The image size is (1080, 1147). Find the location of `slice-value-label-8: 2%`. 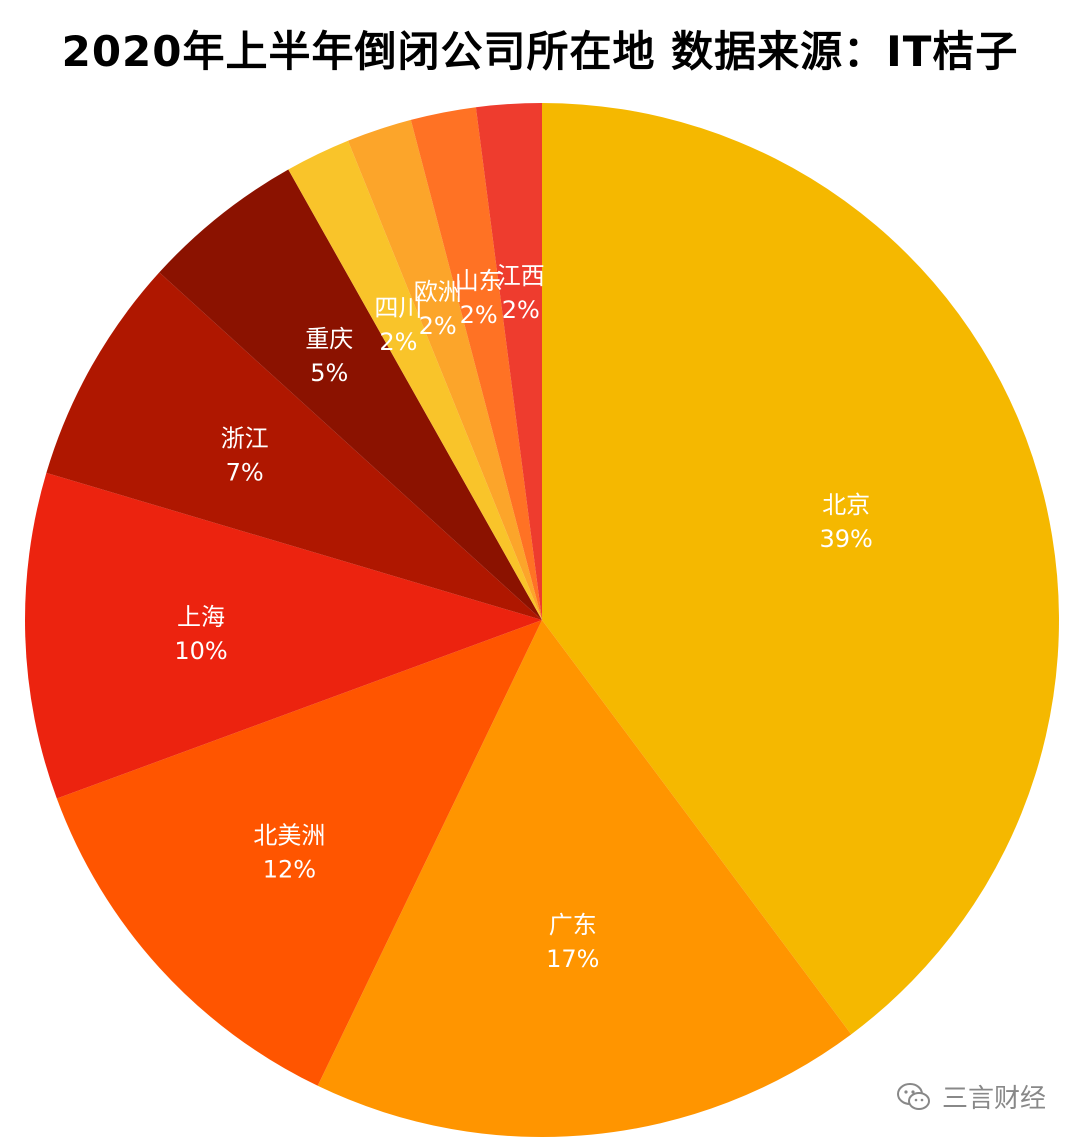

slice-value-label-8: 2% is located at coordinates (479, 315).